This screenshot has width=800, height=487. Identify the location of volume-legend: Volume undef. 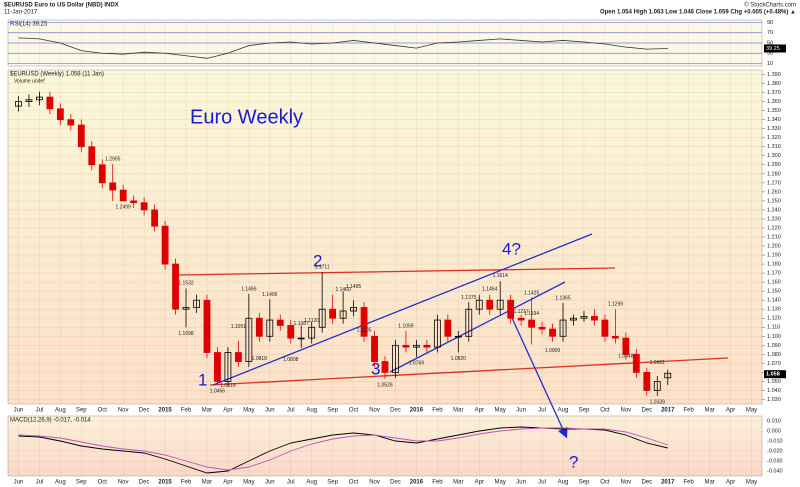
(29, 81).